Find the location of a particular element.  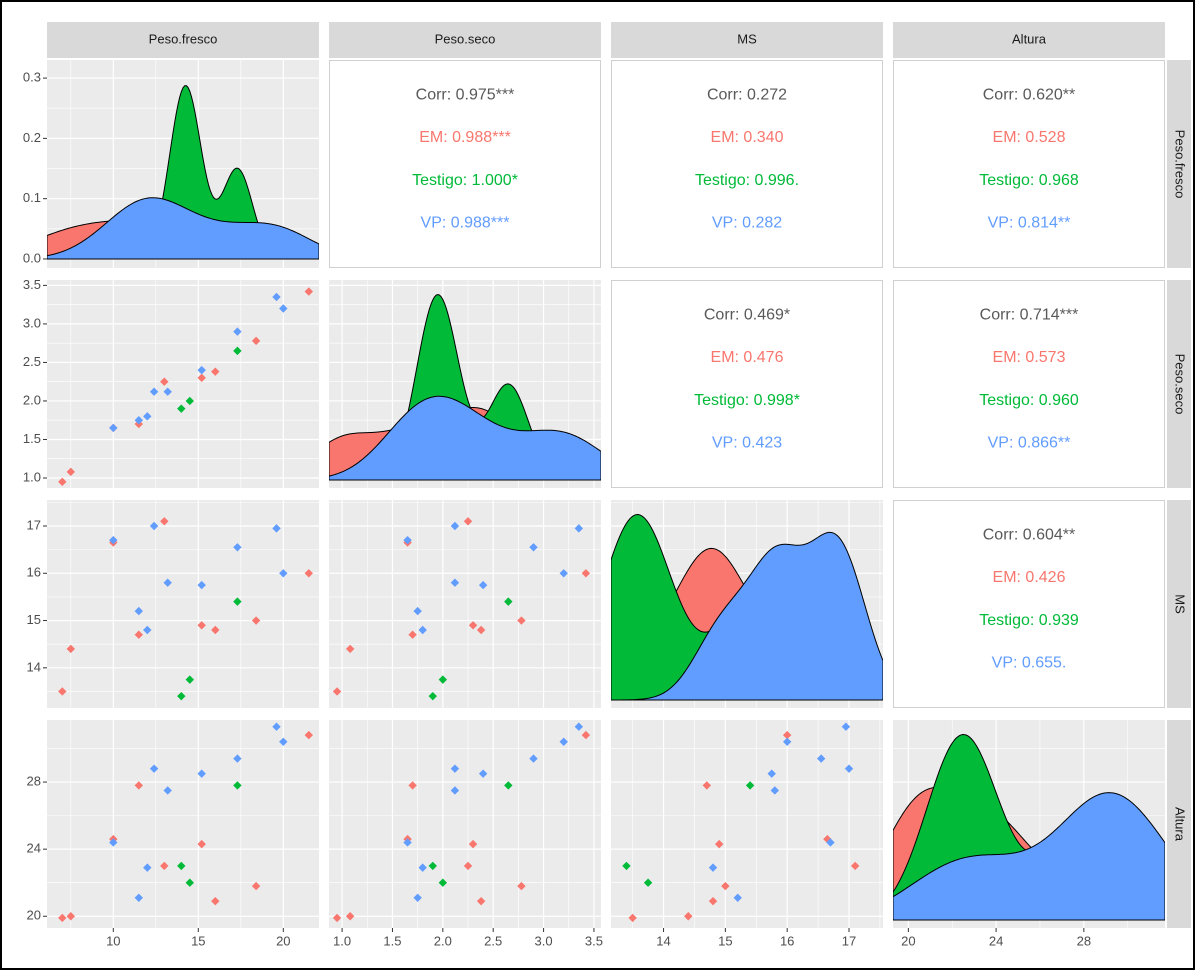

corr-label: Testigo: 0.939 is located at coordinates (1029, 620).